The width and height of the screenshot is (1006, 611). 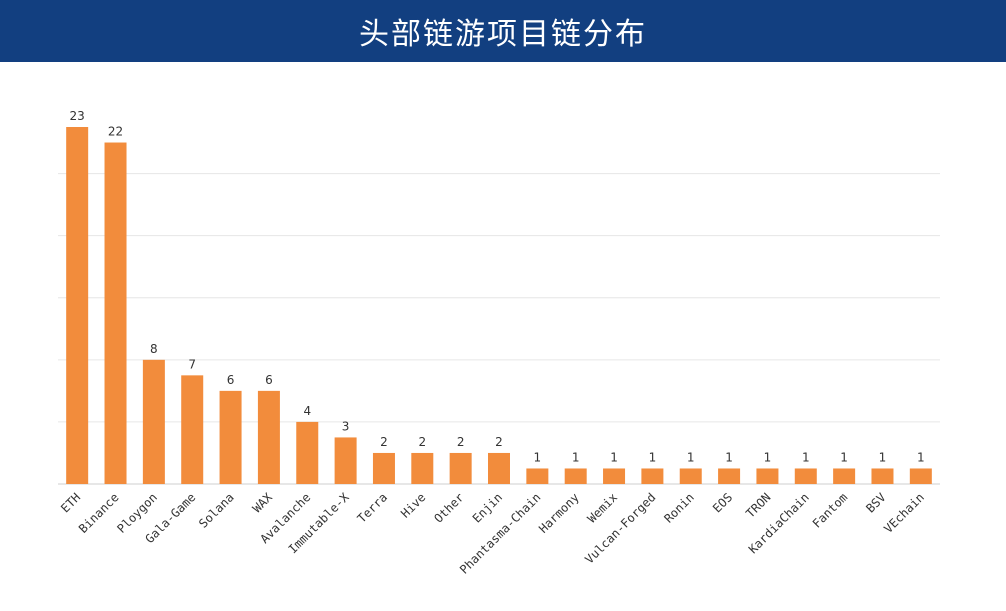 I want to click on bar-enjin, so click(x=499, y=468).